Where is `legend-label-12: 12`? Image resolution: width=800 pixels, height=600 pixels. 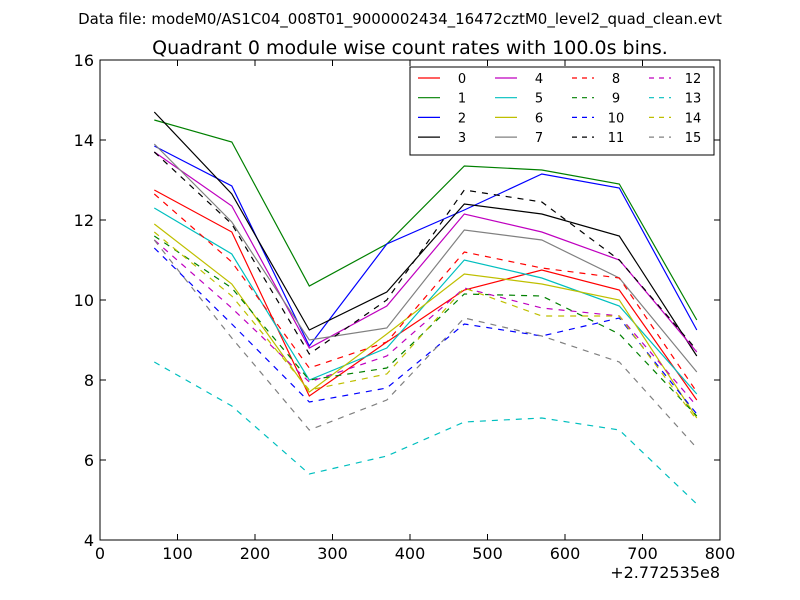 legend-label-12: 12 is located at coordinates (693, 79).